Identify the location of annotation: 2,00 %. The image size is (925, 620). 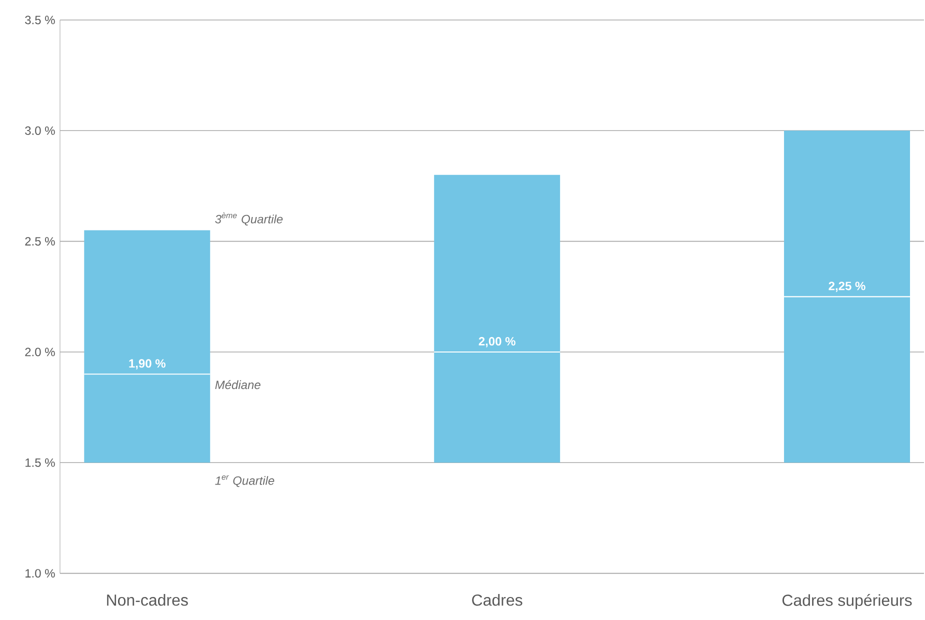
(497, 342).